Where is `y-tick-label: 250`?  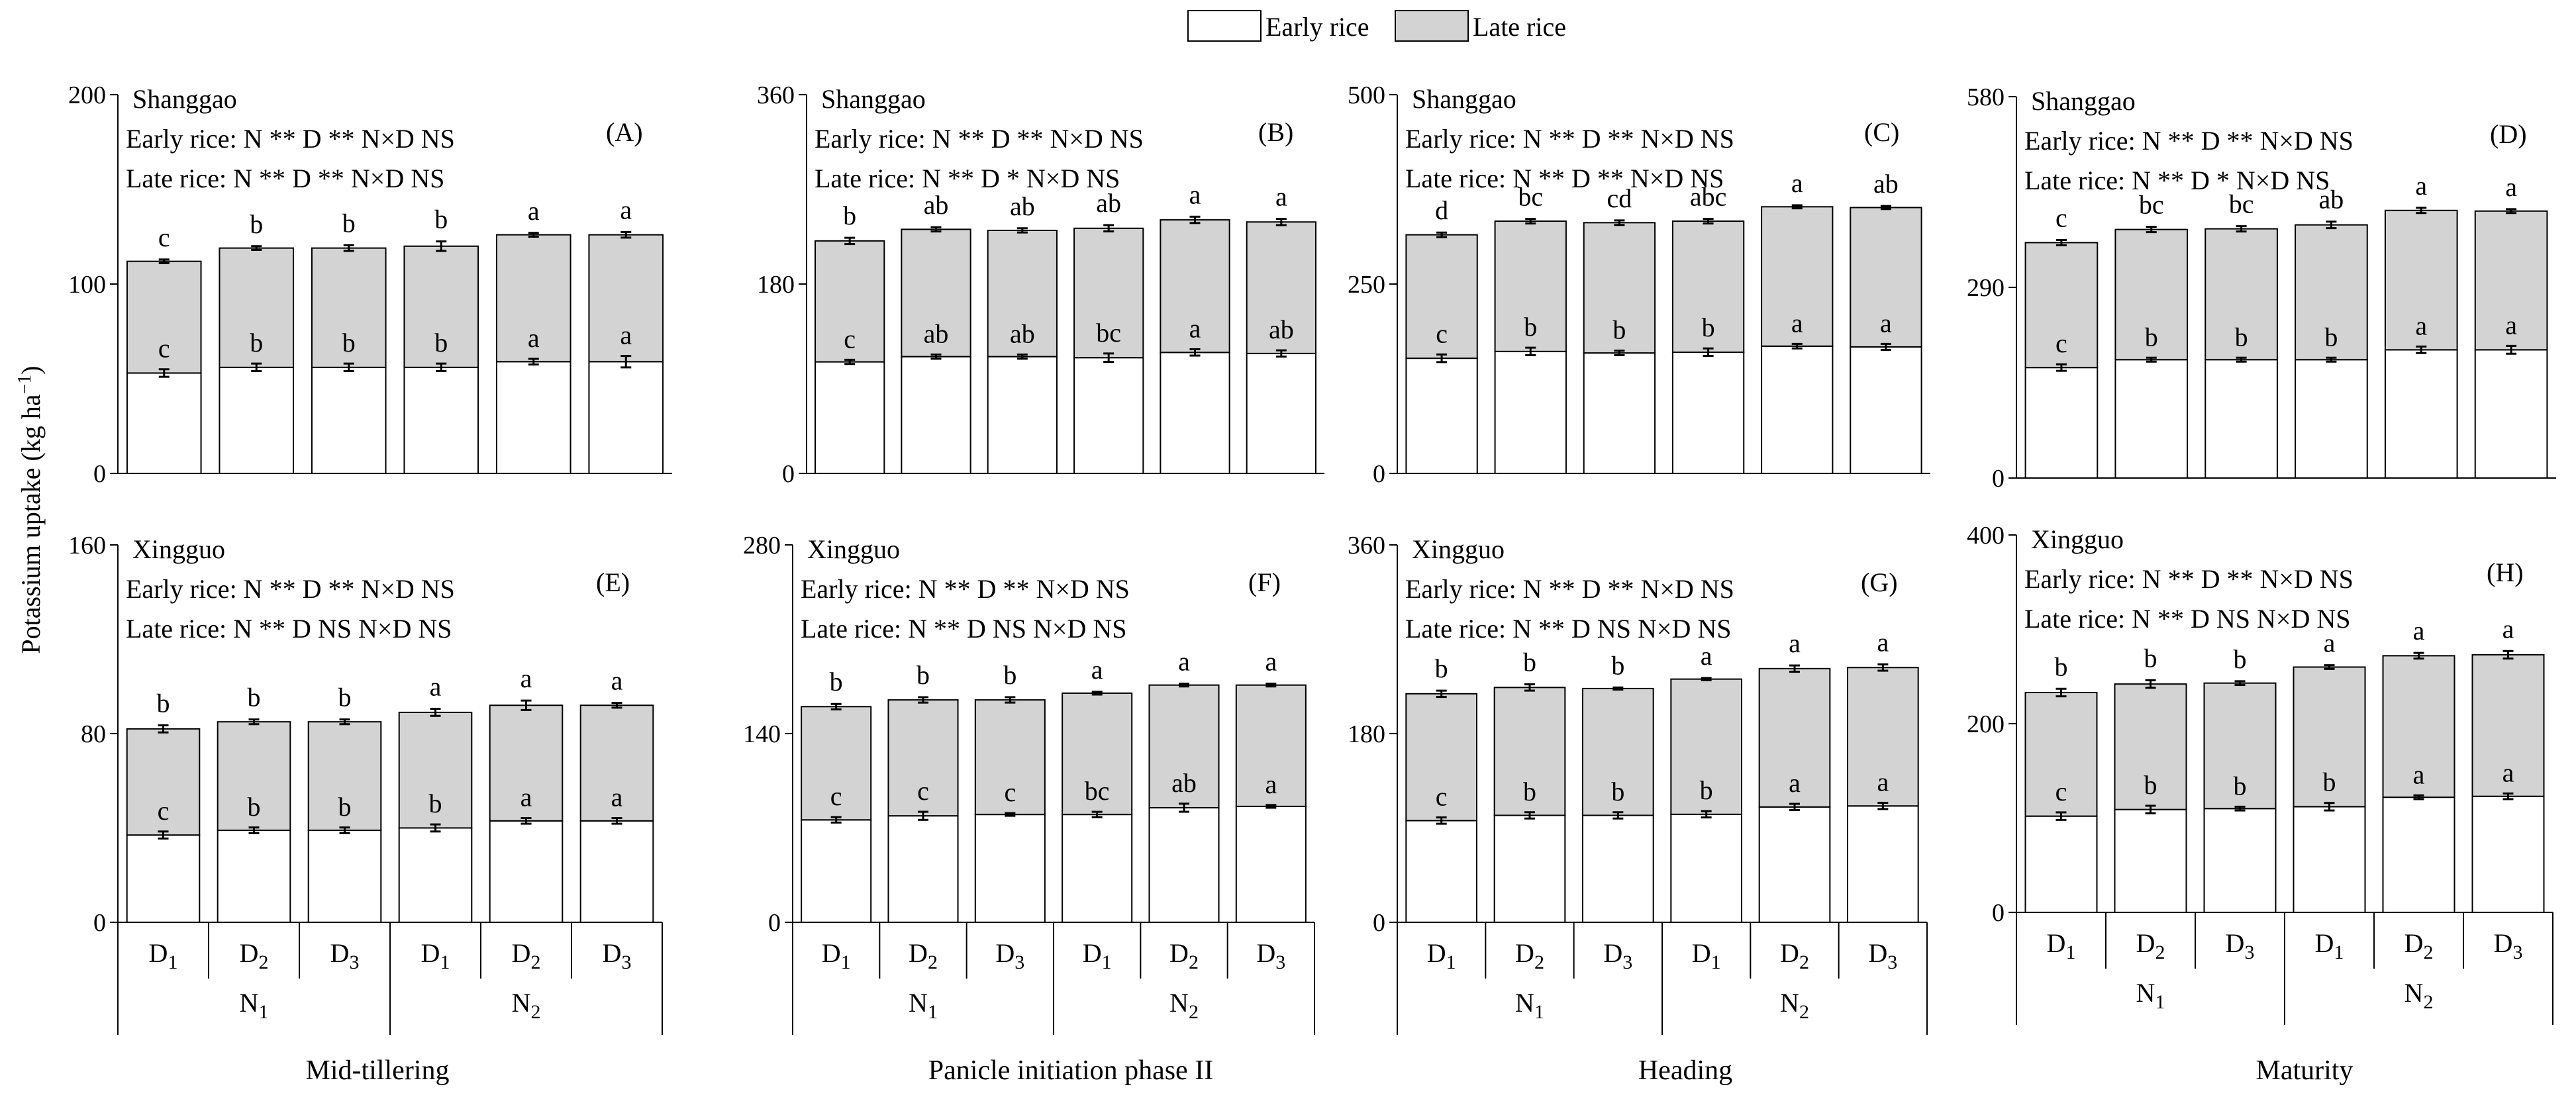 y-tick-label: 250 is located at coordinates (1366, 285).